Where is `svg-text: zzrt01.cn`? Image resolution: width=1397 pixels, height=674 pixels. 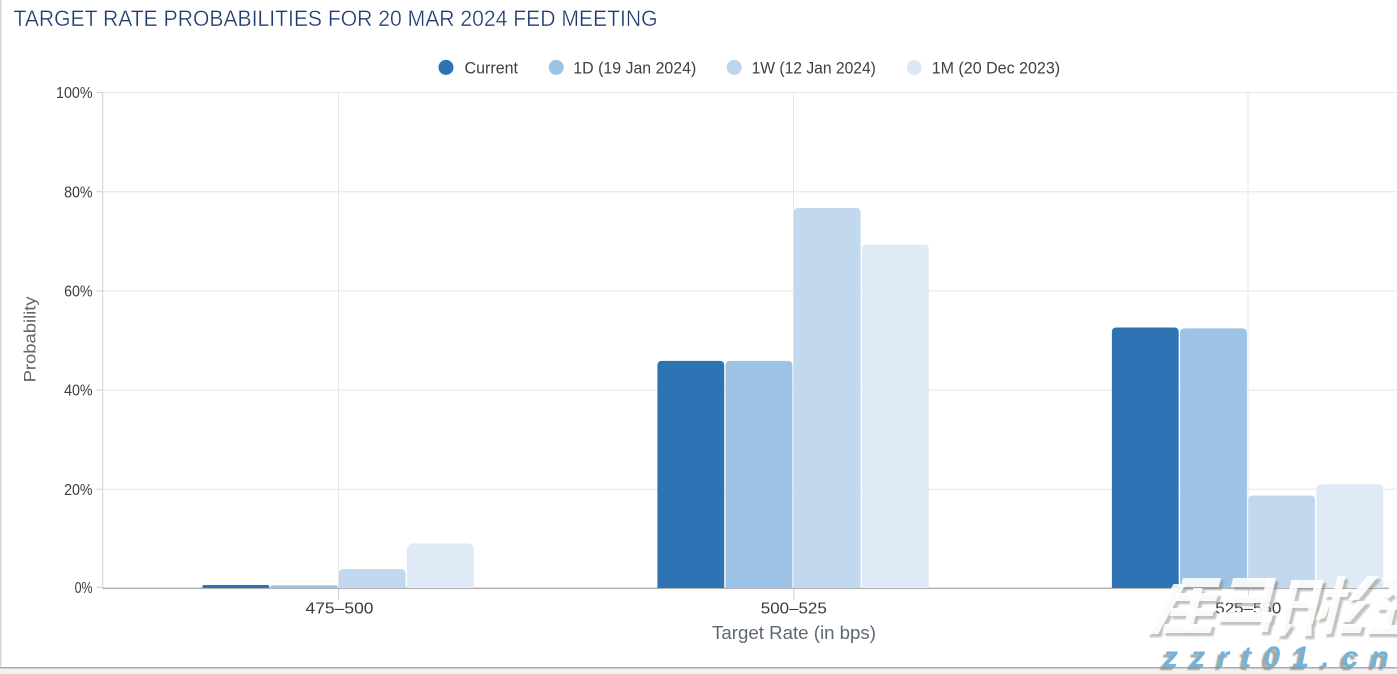 svg-text: zzrt01.cn is located at coordinates (1279, 657).